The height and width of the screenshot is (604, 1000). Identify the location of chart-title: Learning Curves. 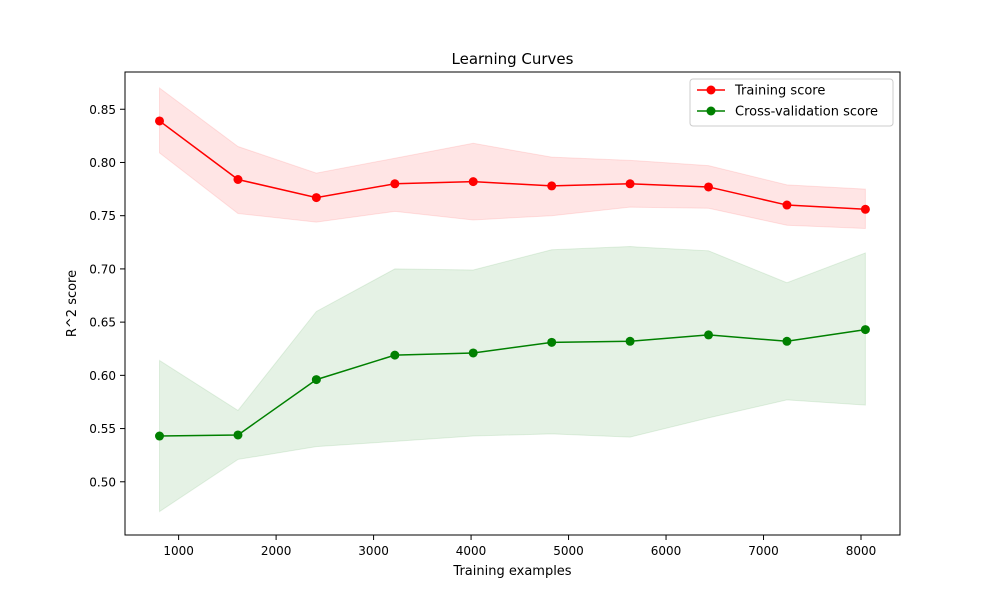
(513, 59).